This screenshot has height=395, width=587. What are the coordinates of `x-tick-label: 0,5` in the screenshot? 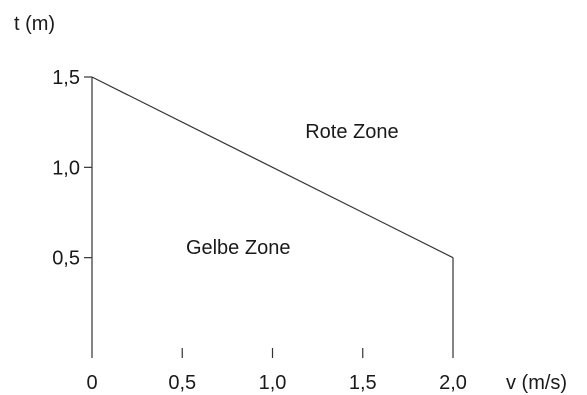 It's located at (182, 383).